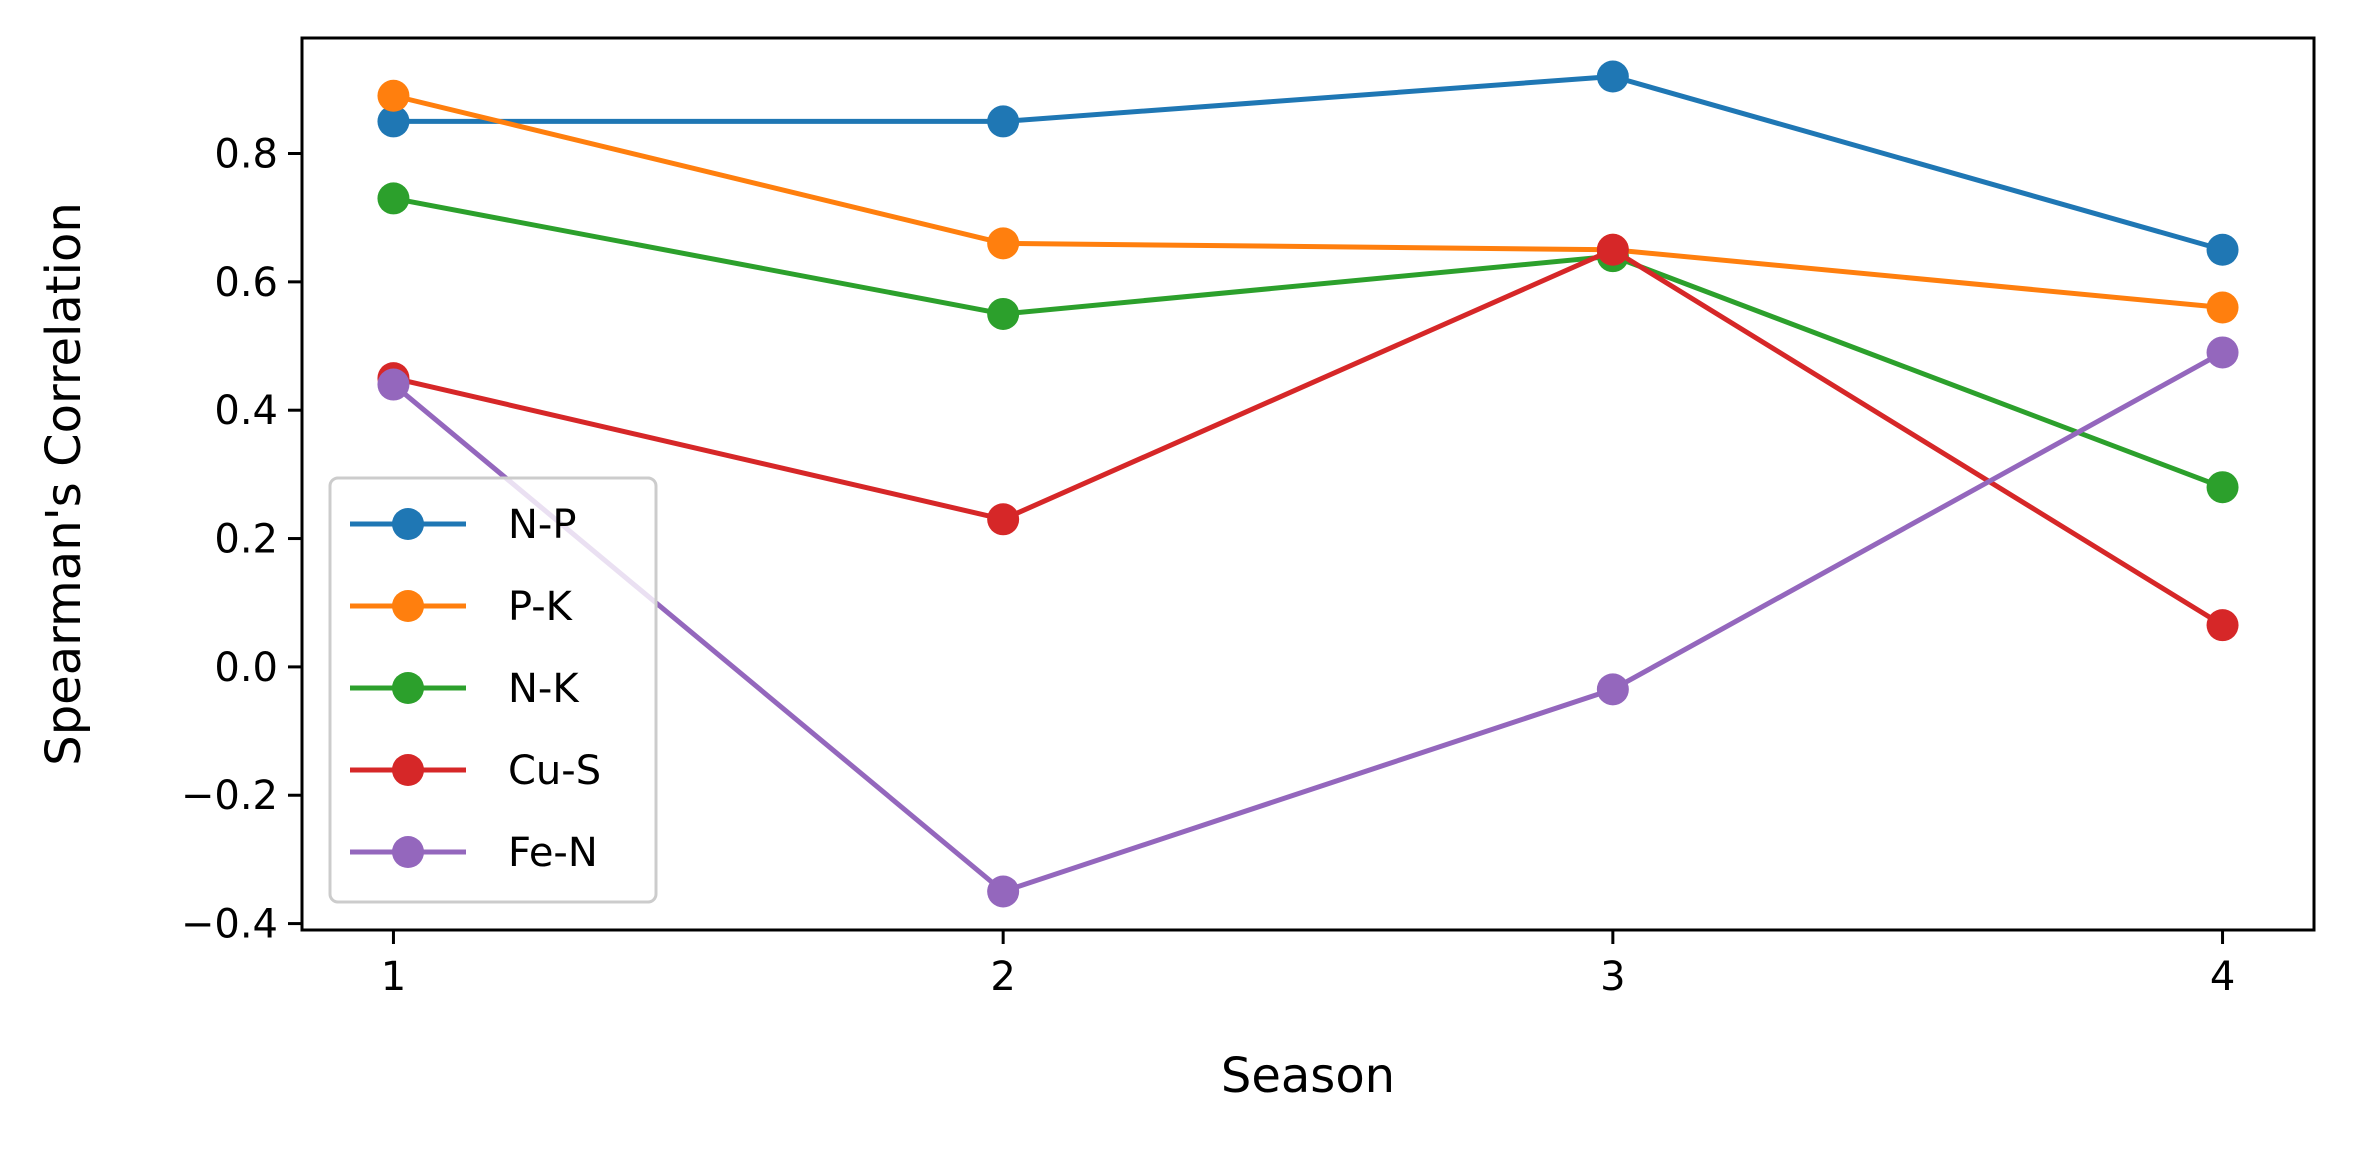 Image resolution: width=2354 pixels, height=1152 pixels. I want to click on y-axis: −0.4 −0.2 0.0 0.2 0.4 0.6 0.8, so click(241, 540).